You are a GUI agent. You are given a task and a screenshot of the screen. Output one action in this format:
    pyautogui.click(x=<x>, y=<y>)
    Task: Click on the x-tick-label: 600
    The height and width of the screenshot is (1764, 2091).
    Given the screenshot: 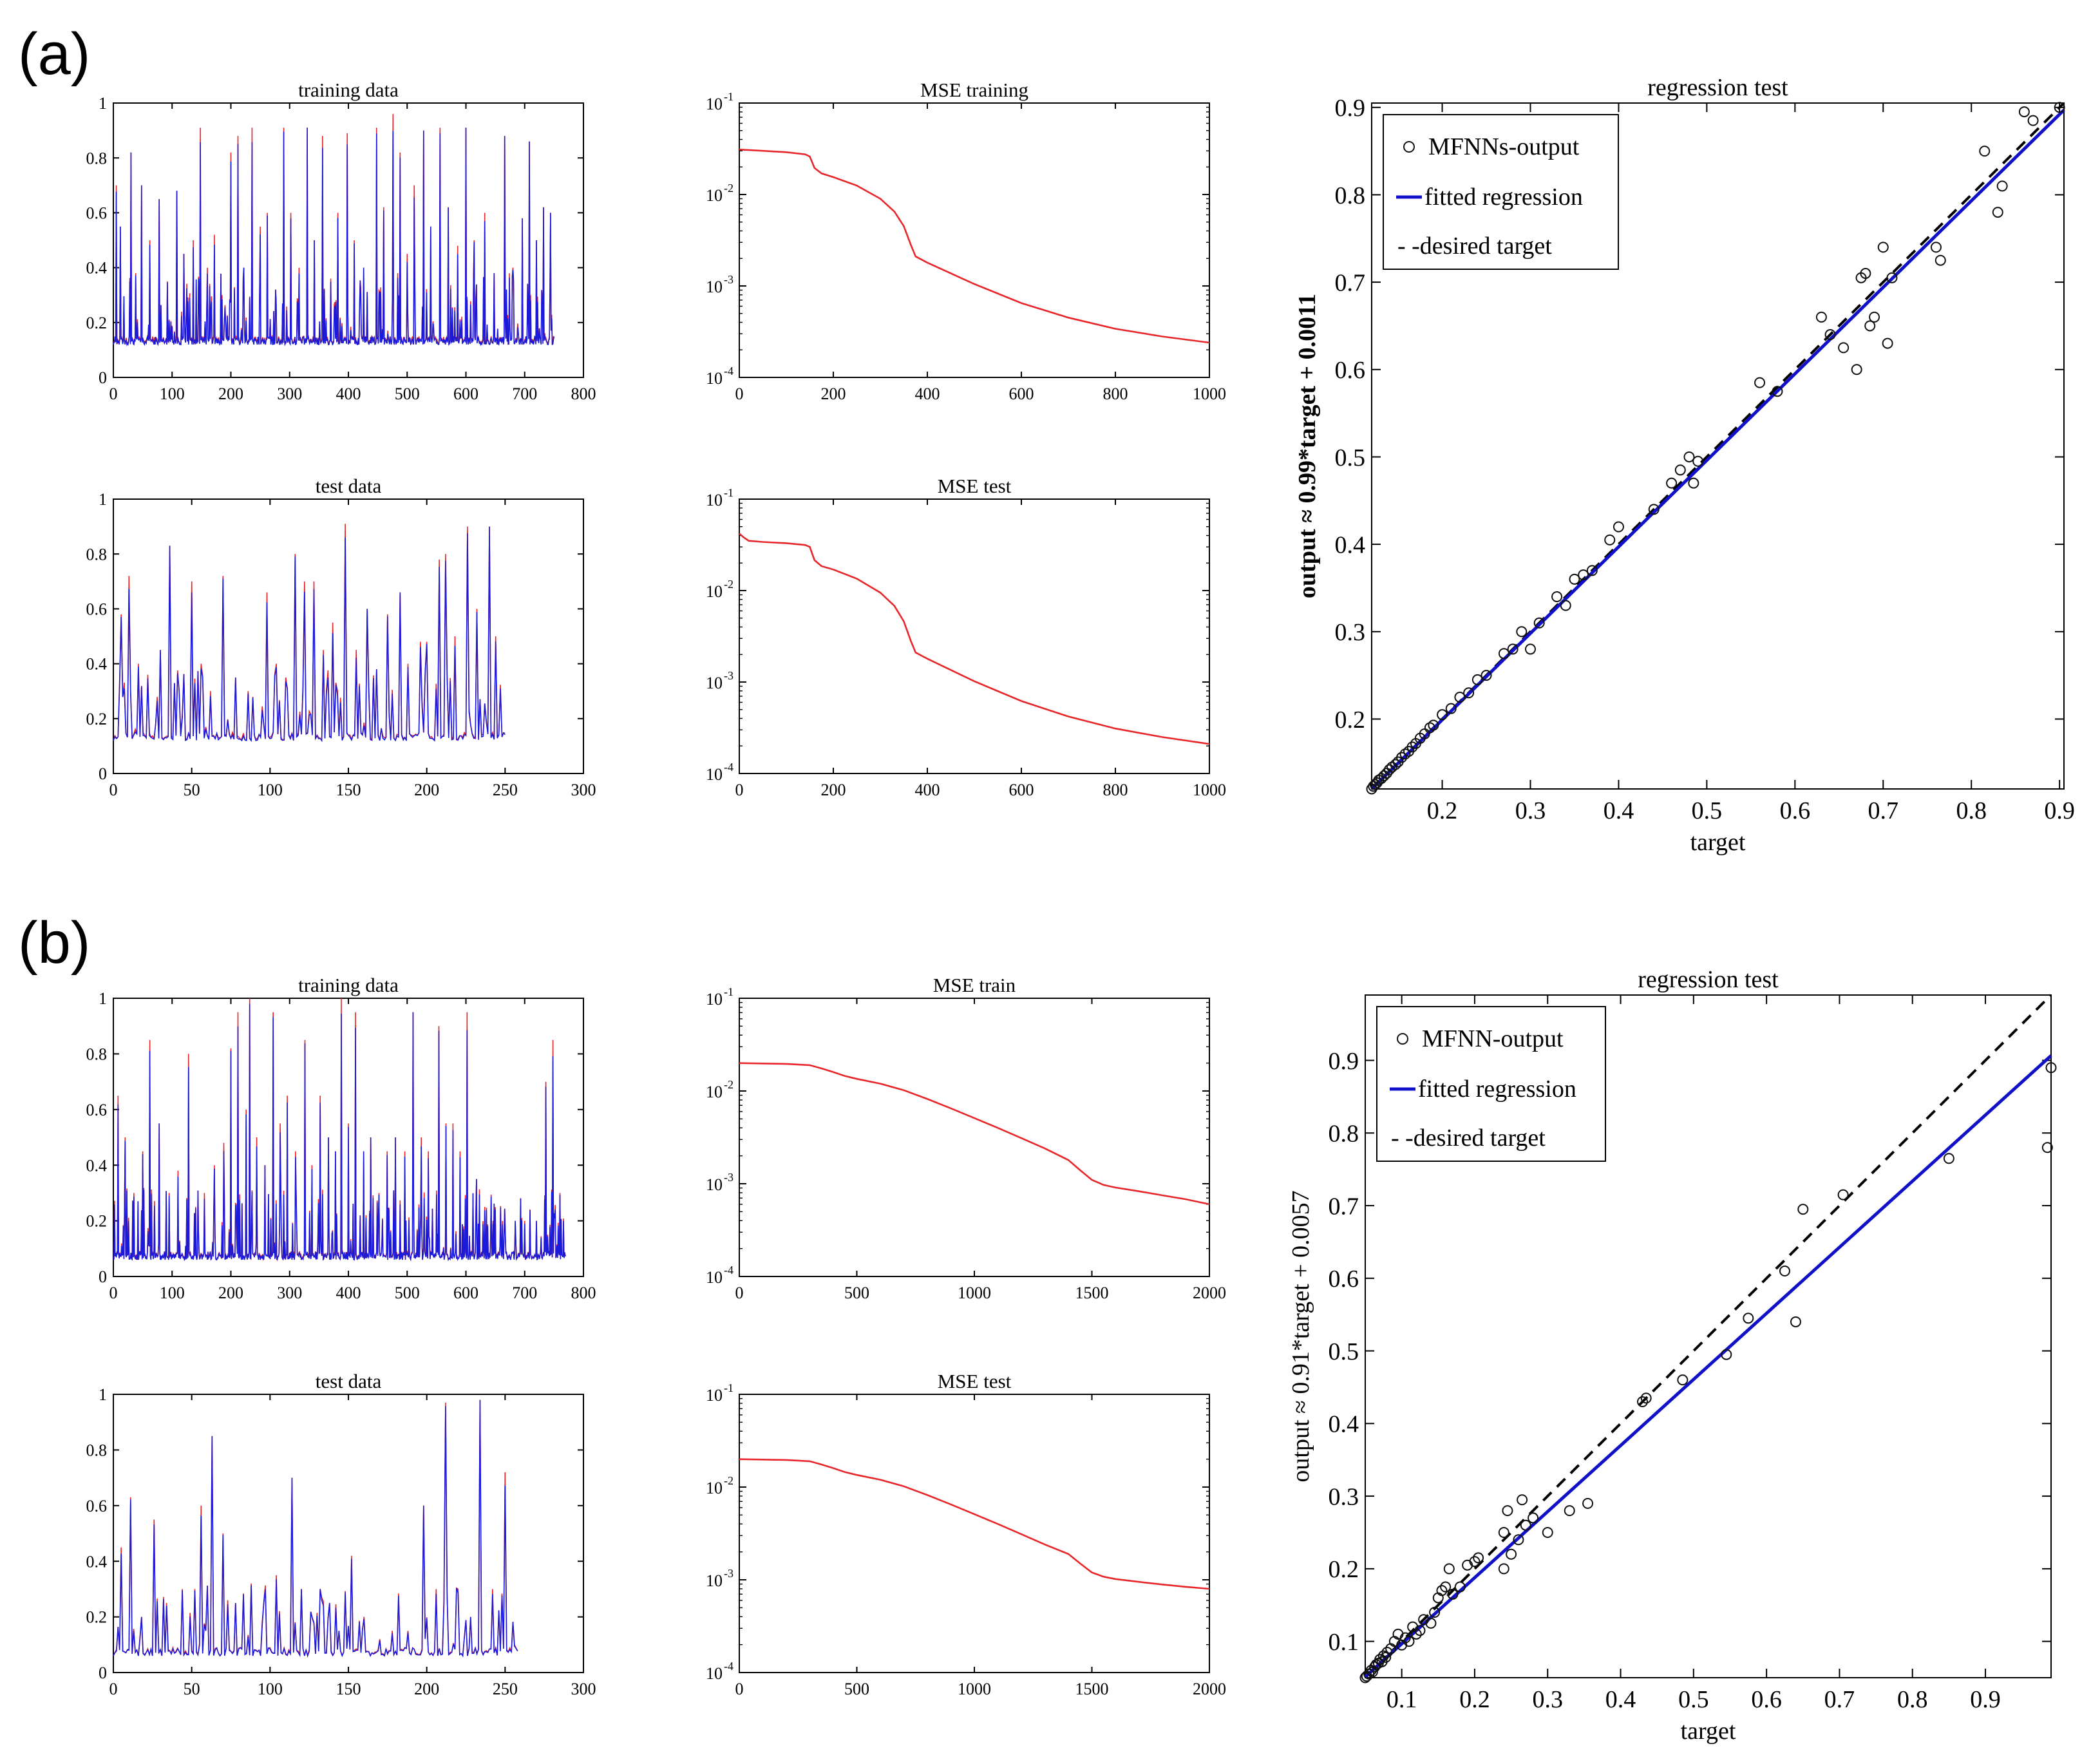 What is the action you would take?
    pyautogui.click(x=1021, y=393)
    